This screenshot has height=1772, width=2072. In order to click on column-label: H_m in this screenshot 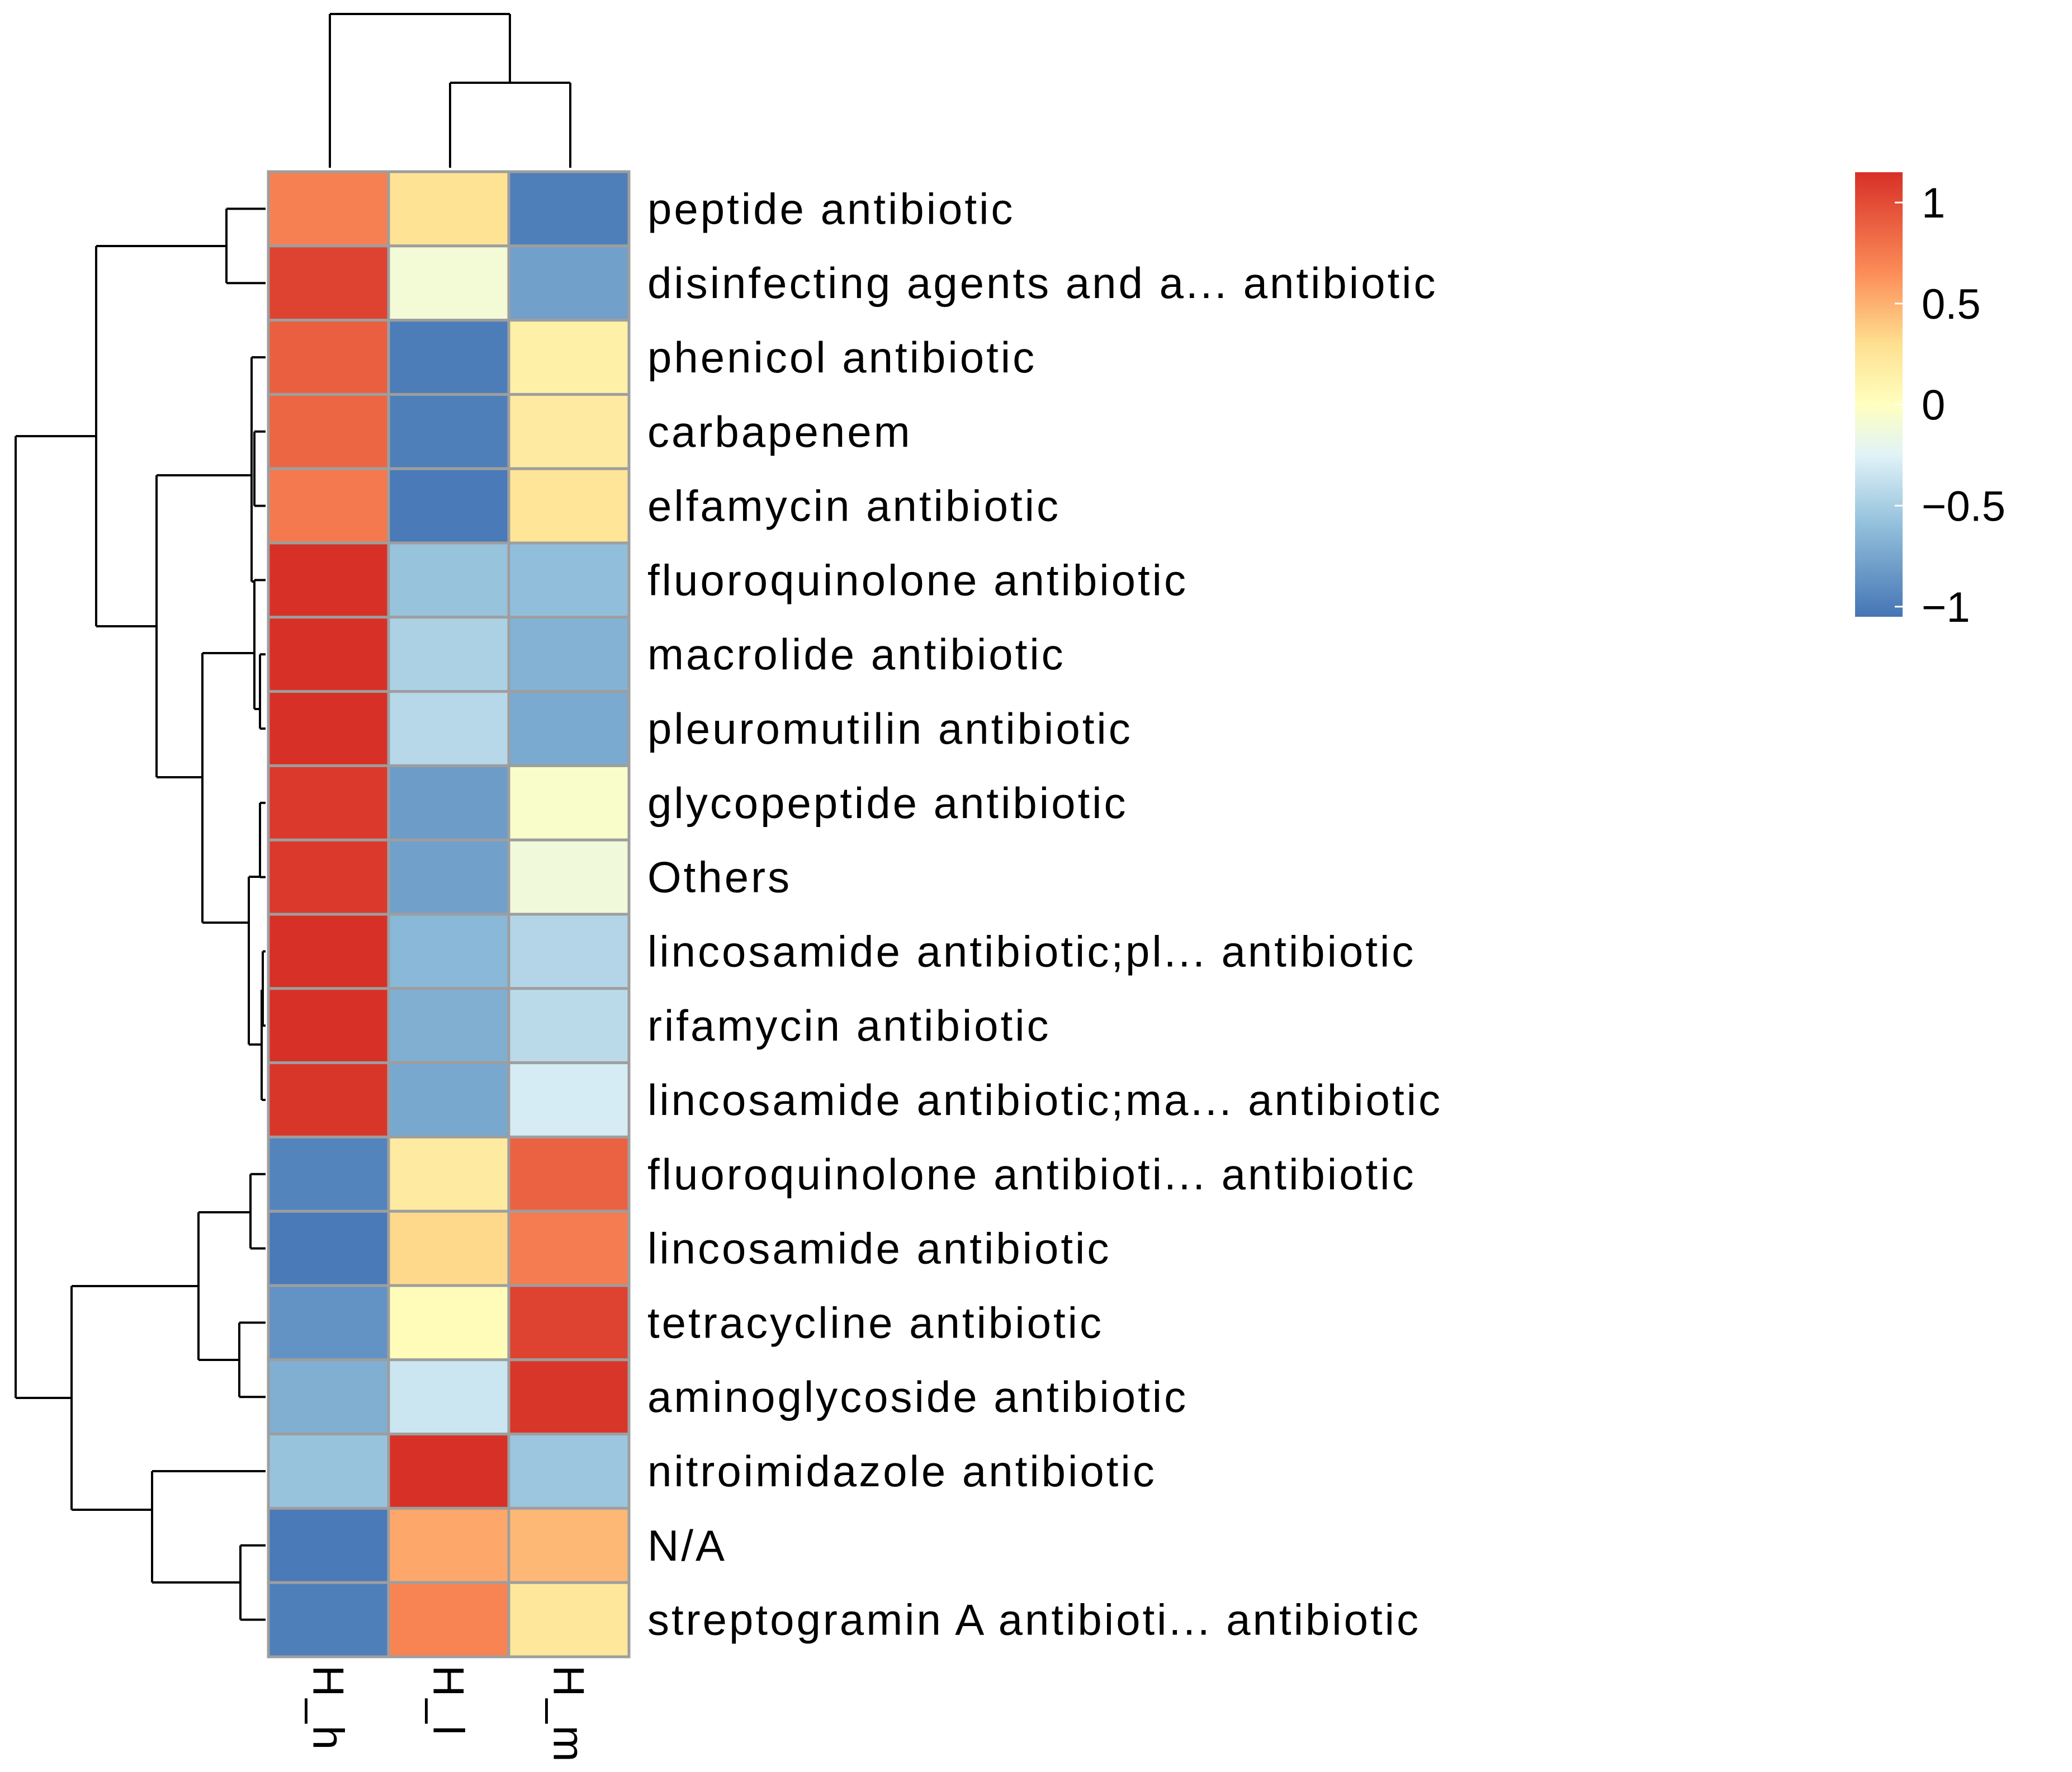, I will do `click(569, 1715)`.